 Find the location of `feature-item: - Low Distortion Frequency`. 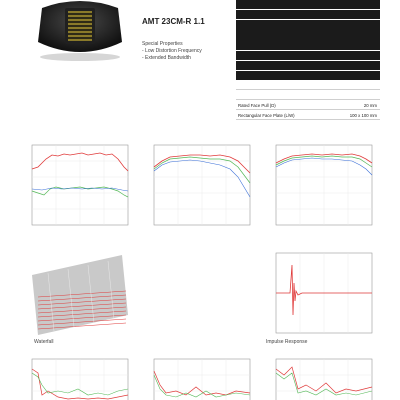

feature-item: - Low Distortion Frequency is located at coordinates (172, 51).